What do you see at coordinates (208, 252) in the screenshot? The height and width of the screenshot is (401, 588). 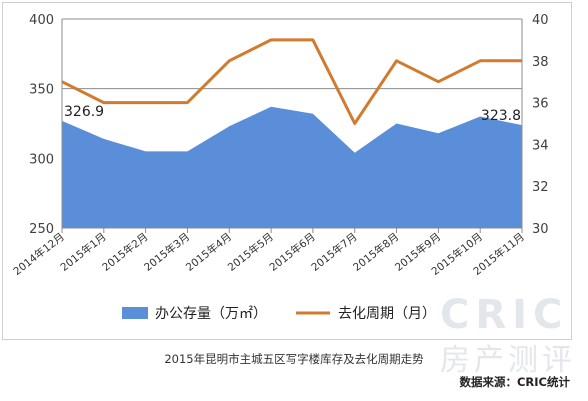 I see `x-tick-label: 2015年4月` at bounding box center [208, 252].